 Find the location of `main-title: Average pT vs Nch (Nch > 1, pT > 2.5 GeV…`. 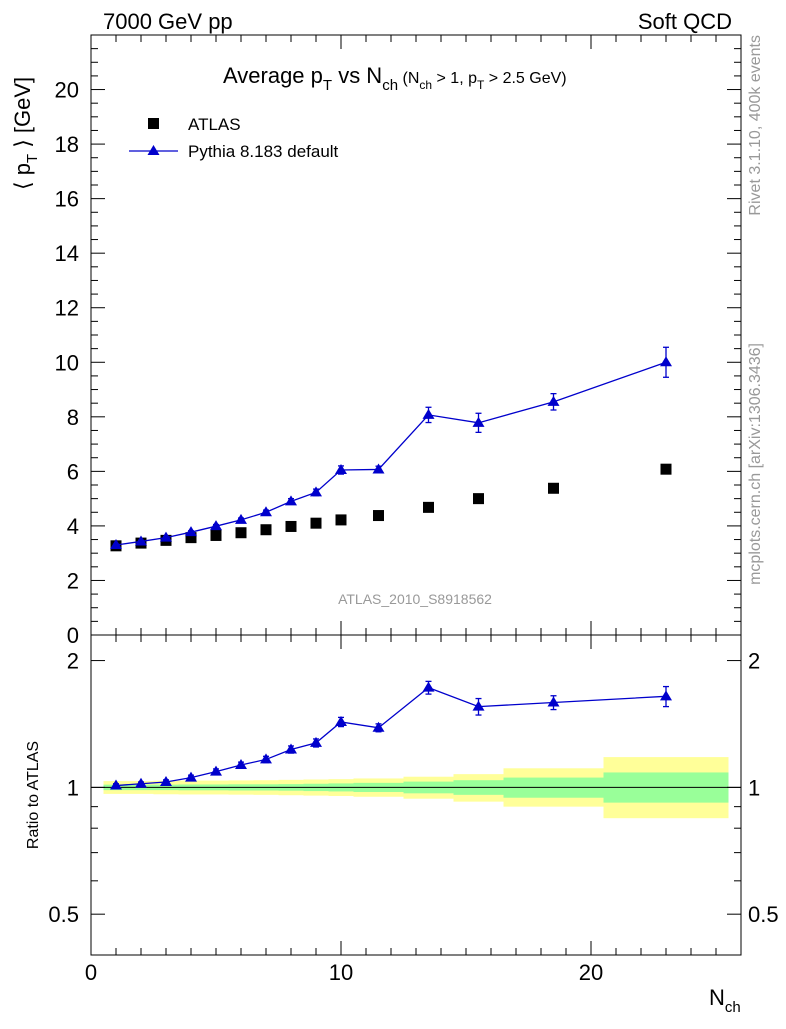

main-title: Average pT vs Nch (Nch > 1, pT > 2.5 GeV… is located at coordinates (395, 78).